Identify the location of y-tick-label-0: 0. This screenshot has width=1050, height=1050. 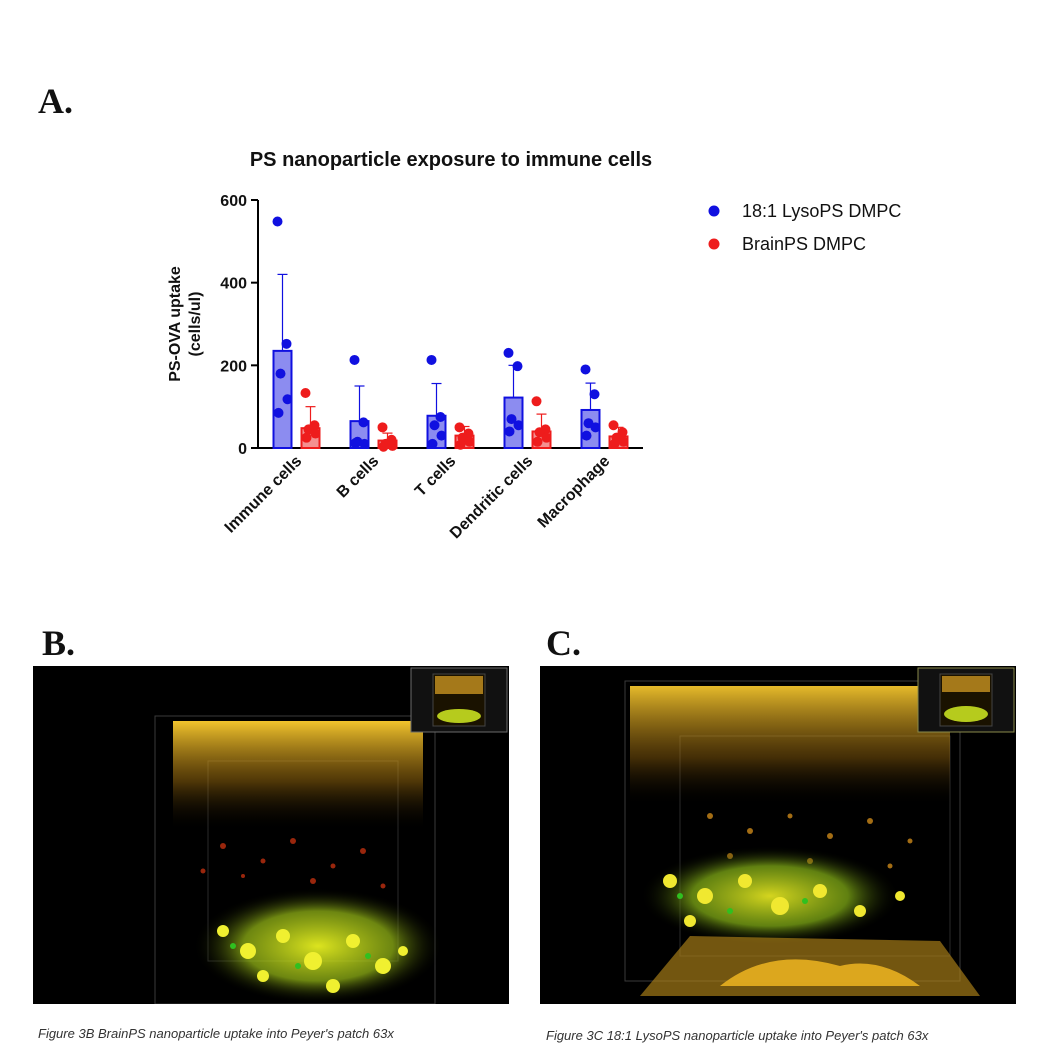
(242, 449).